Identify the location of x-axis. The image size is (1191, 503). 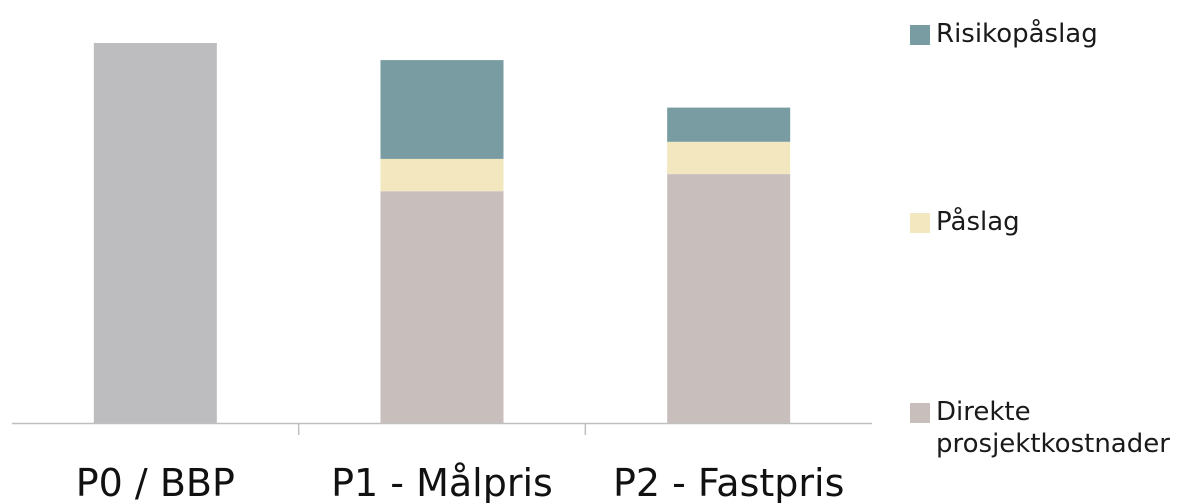
(442, 428).